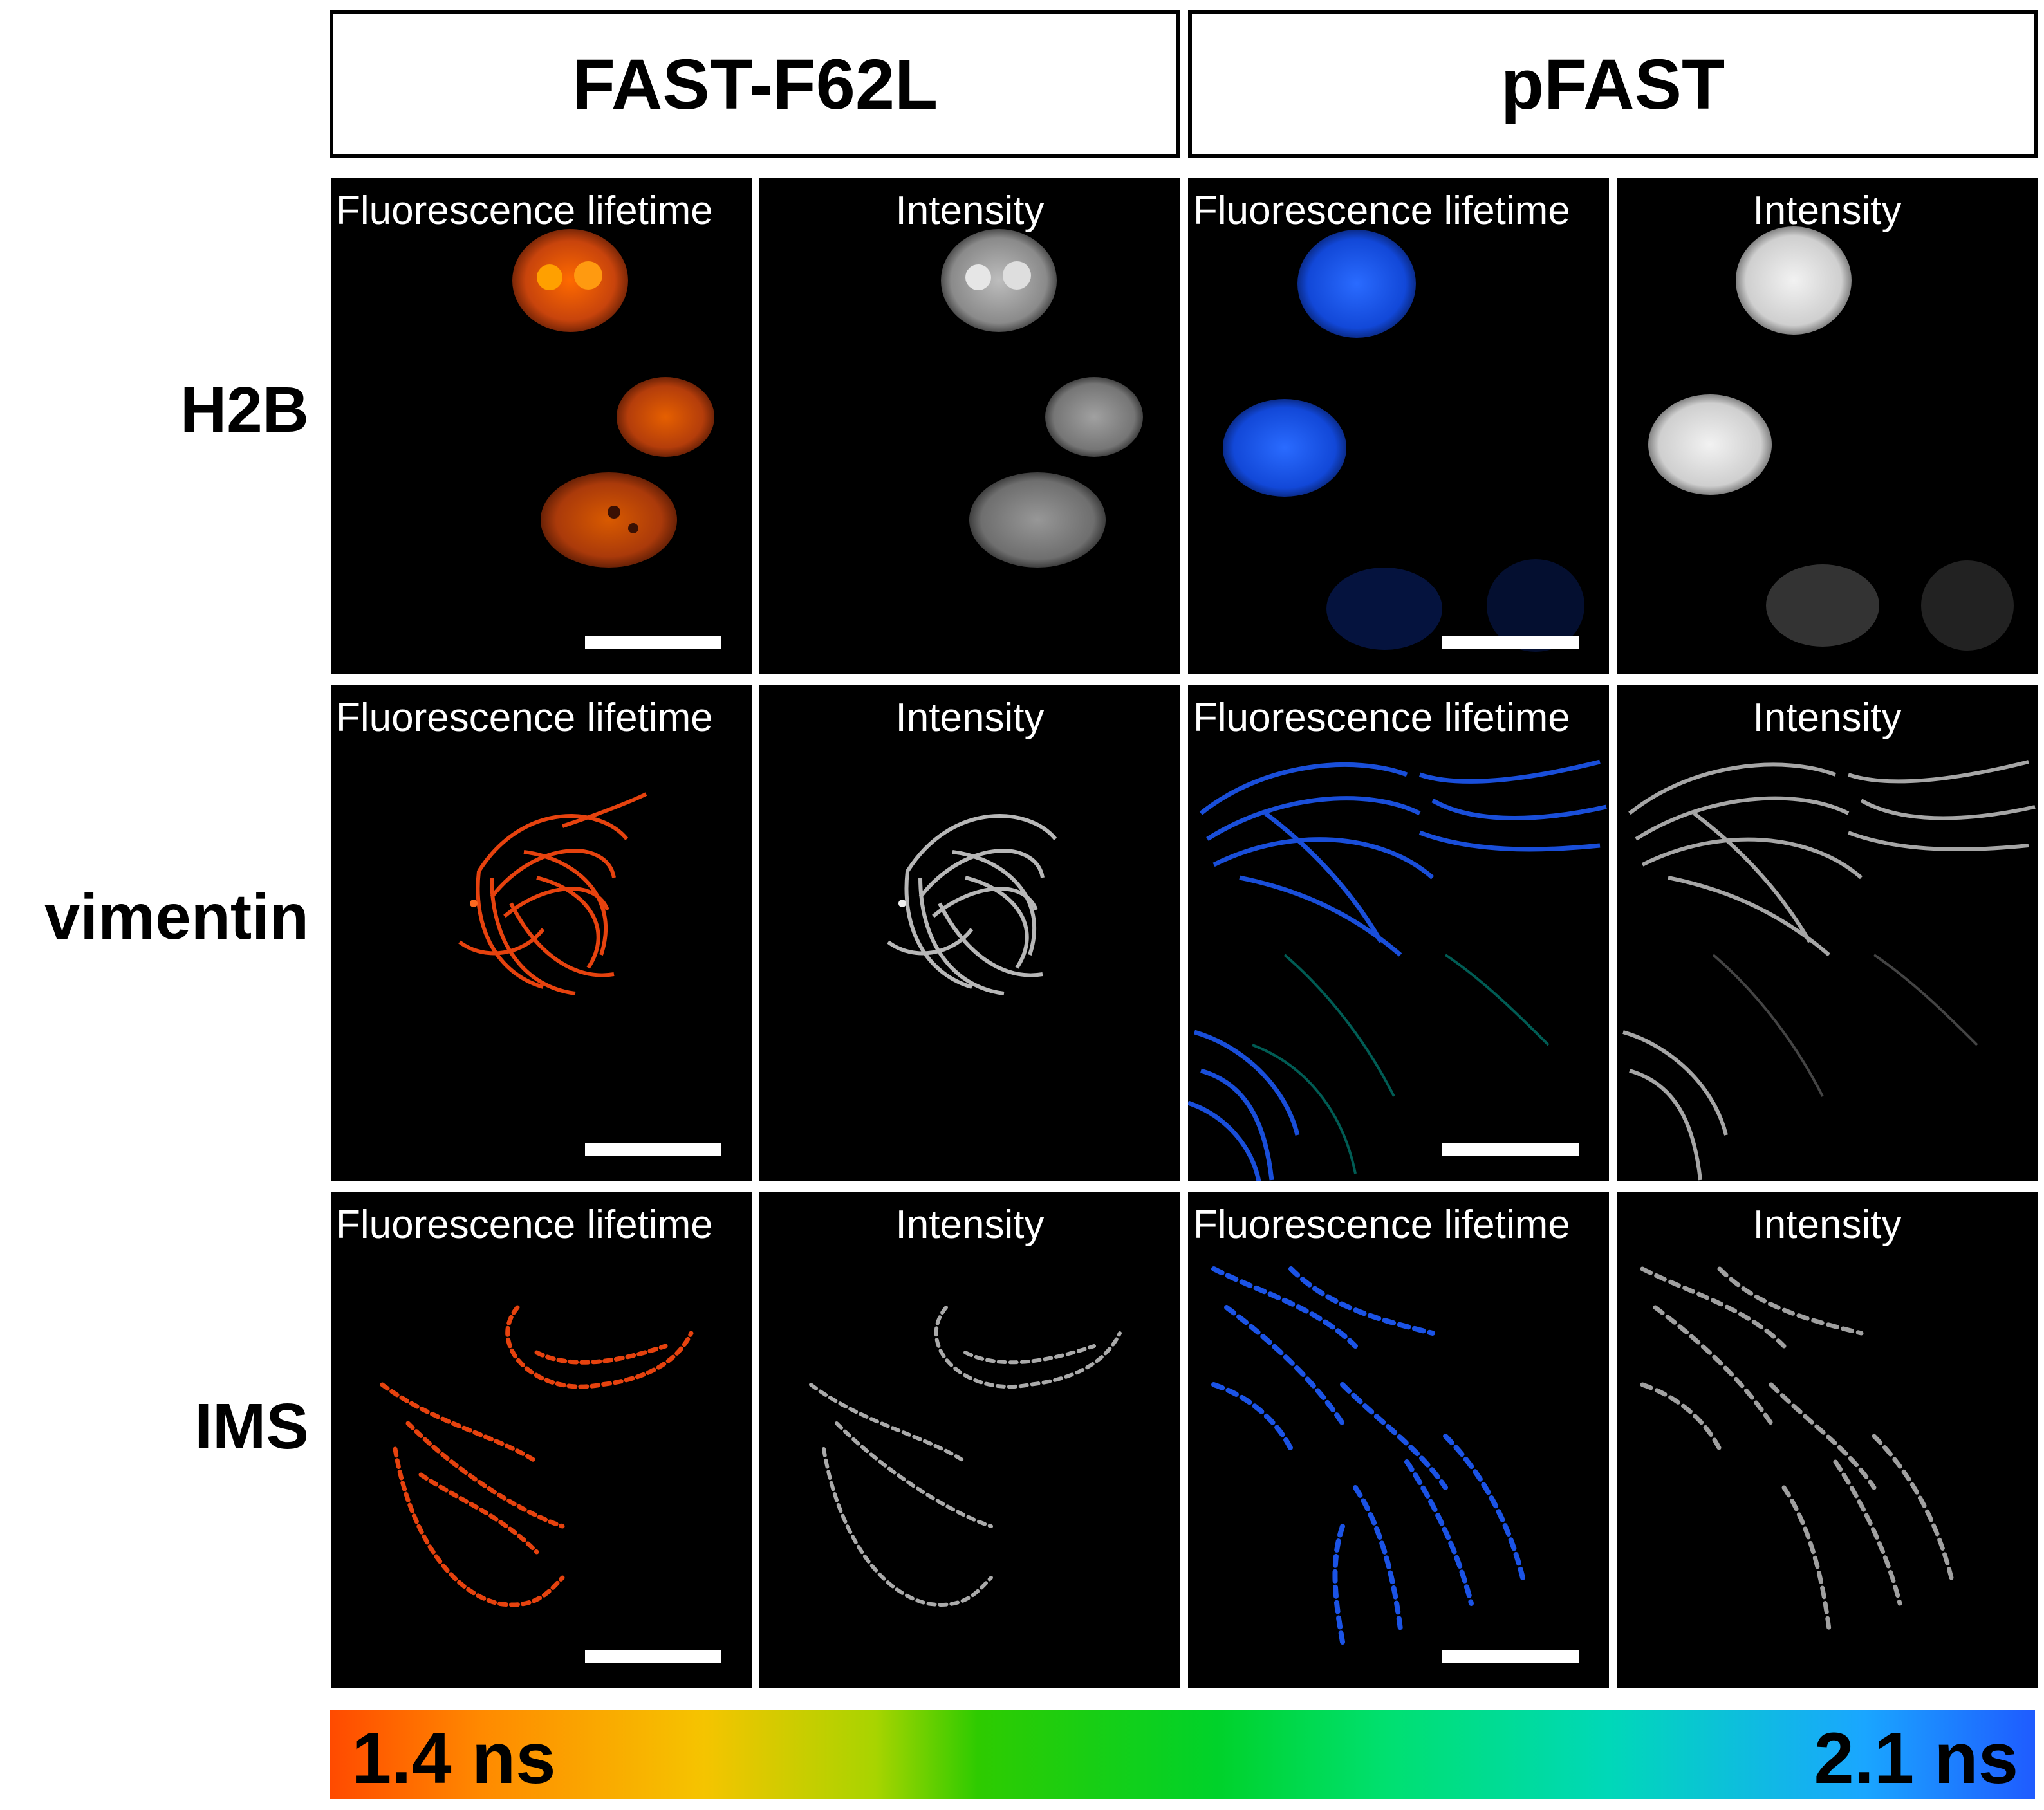  Describe the element at coordinates (1831, 439) in the screenshot. I see `h2b-pfast-intensity-image` at that location.